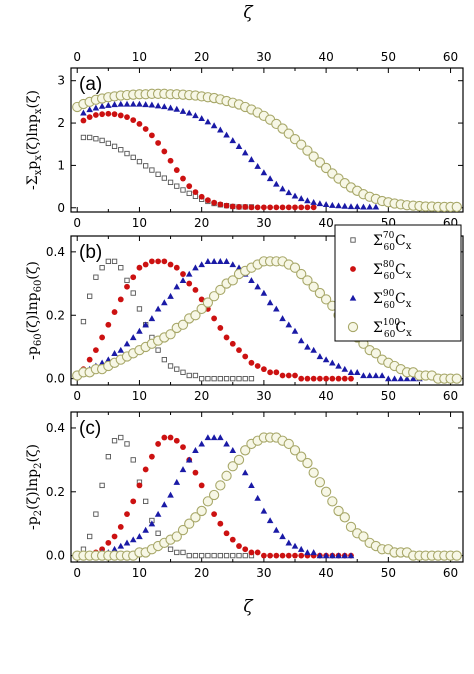 Image resolution: width=474 pixels, height=674 pixels. What do you see at coordinates (61, 81) in the screenshot?
I see `panel-0-ytick-label: 3` at bounding box center [61, 81].